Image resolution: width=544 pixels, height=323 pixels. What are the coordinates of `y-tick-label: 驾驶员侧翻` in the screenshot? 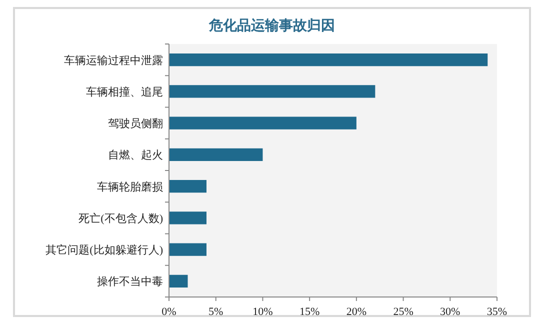 It's located at (135, 123).